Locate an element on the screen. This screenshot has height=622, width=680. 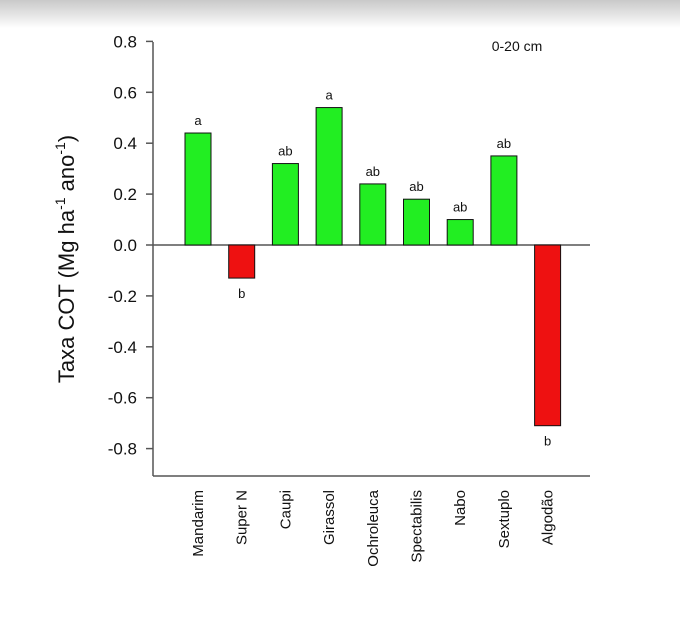
category-label-girassol: Girassol is located at coordinates (329, 517).